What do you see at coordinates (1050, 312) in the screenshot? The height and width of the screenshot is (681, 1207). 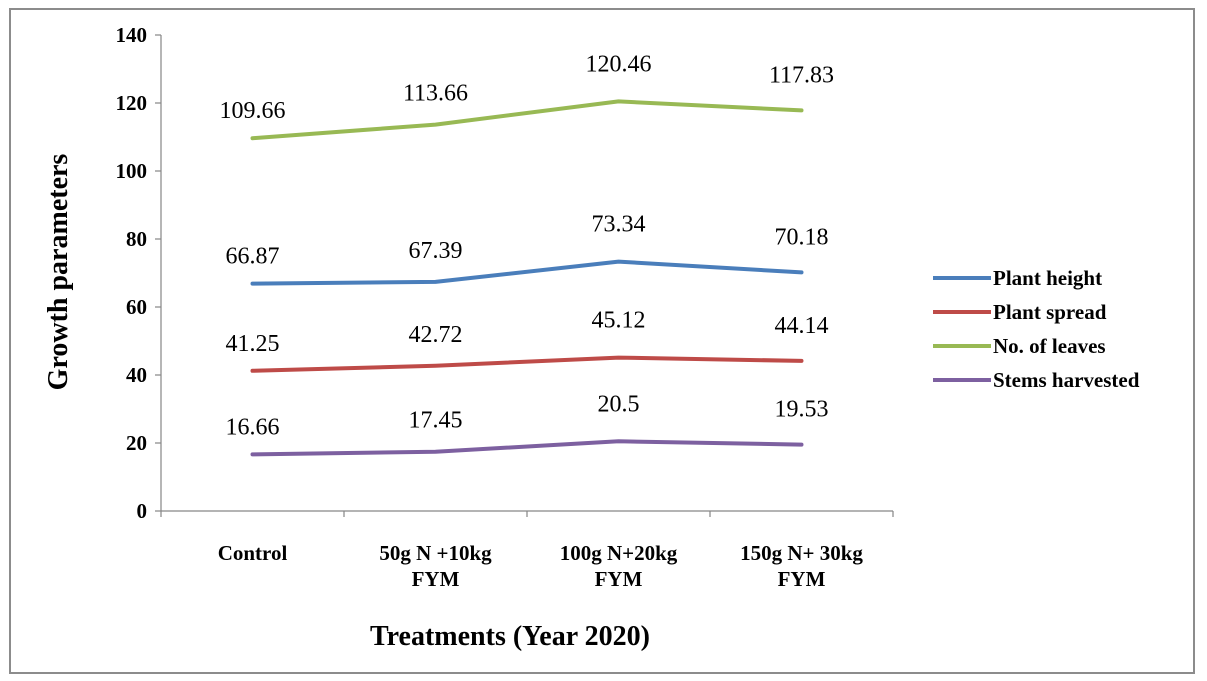 I see `legend-label: Plant spread` at bounding box center [1050, 312].